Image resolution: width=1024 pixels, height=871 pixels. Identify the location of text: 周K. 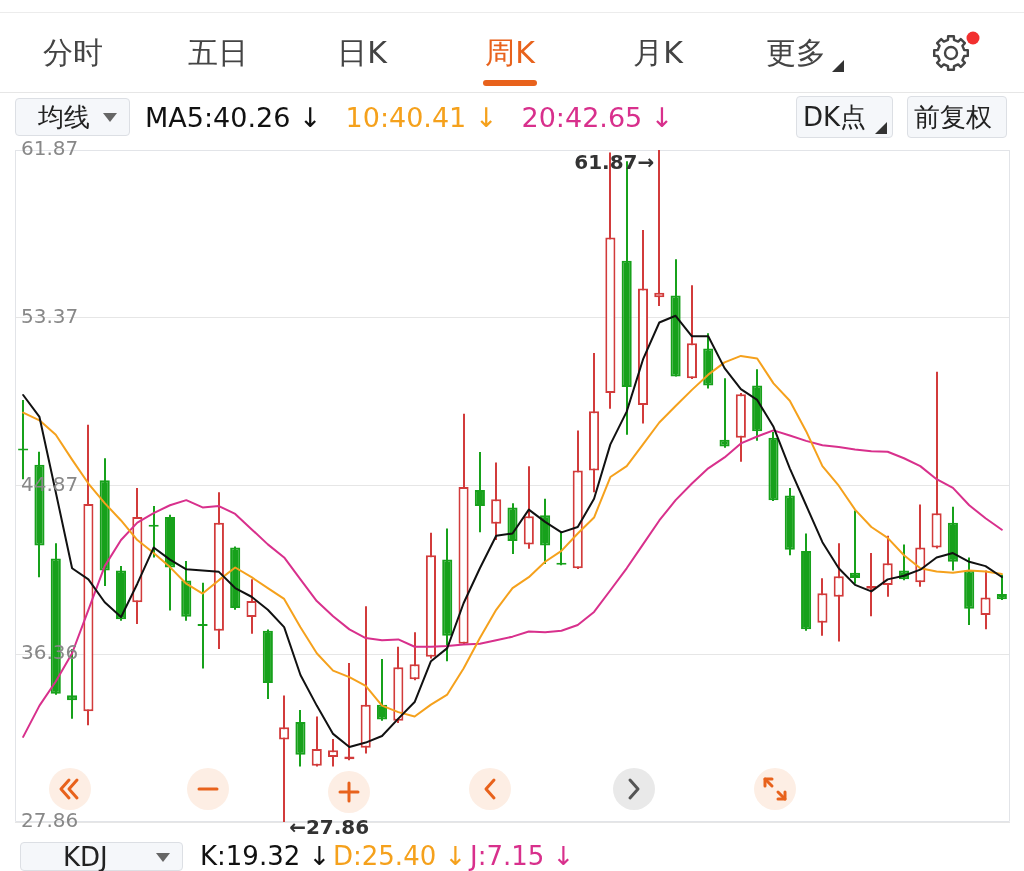
(510, 53).